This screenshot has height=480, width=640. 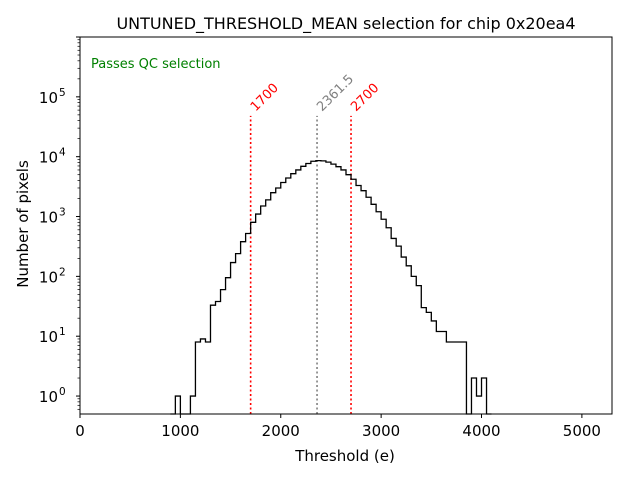 I want to click on x-tick-label: 5000, so click(x=582, y=431).